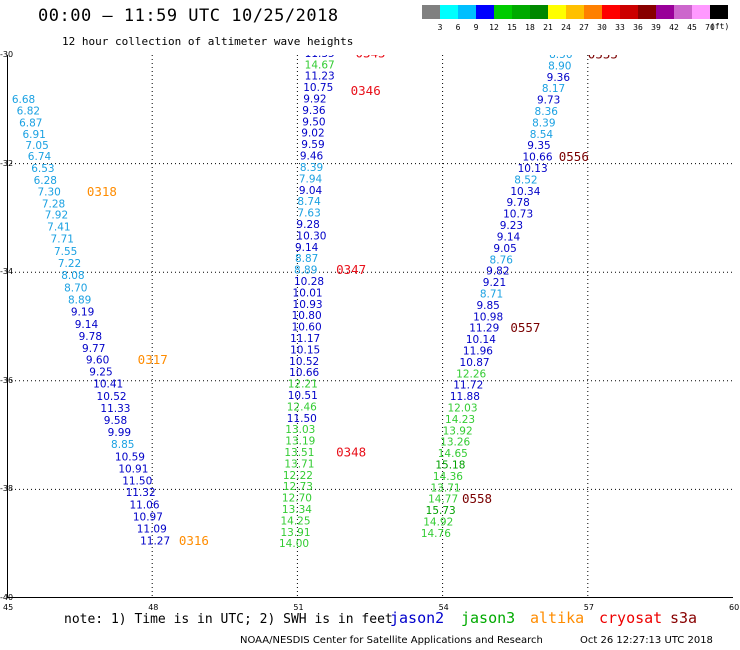 Image resolution: width=740 pixels, height=650 pixels. What do you see at coordinates (530, 27) in the screenshot?
I see `color-scale-tick: 18` at bounding box center [530, 27].